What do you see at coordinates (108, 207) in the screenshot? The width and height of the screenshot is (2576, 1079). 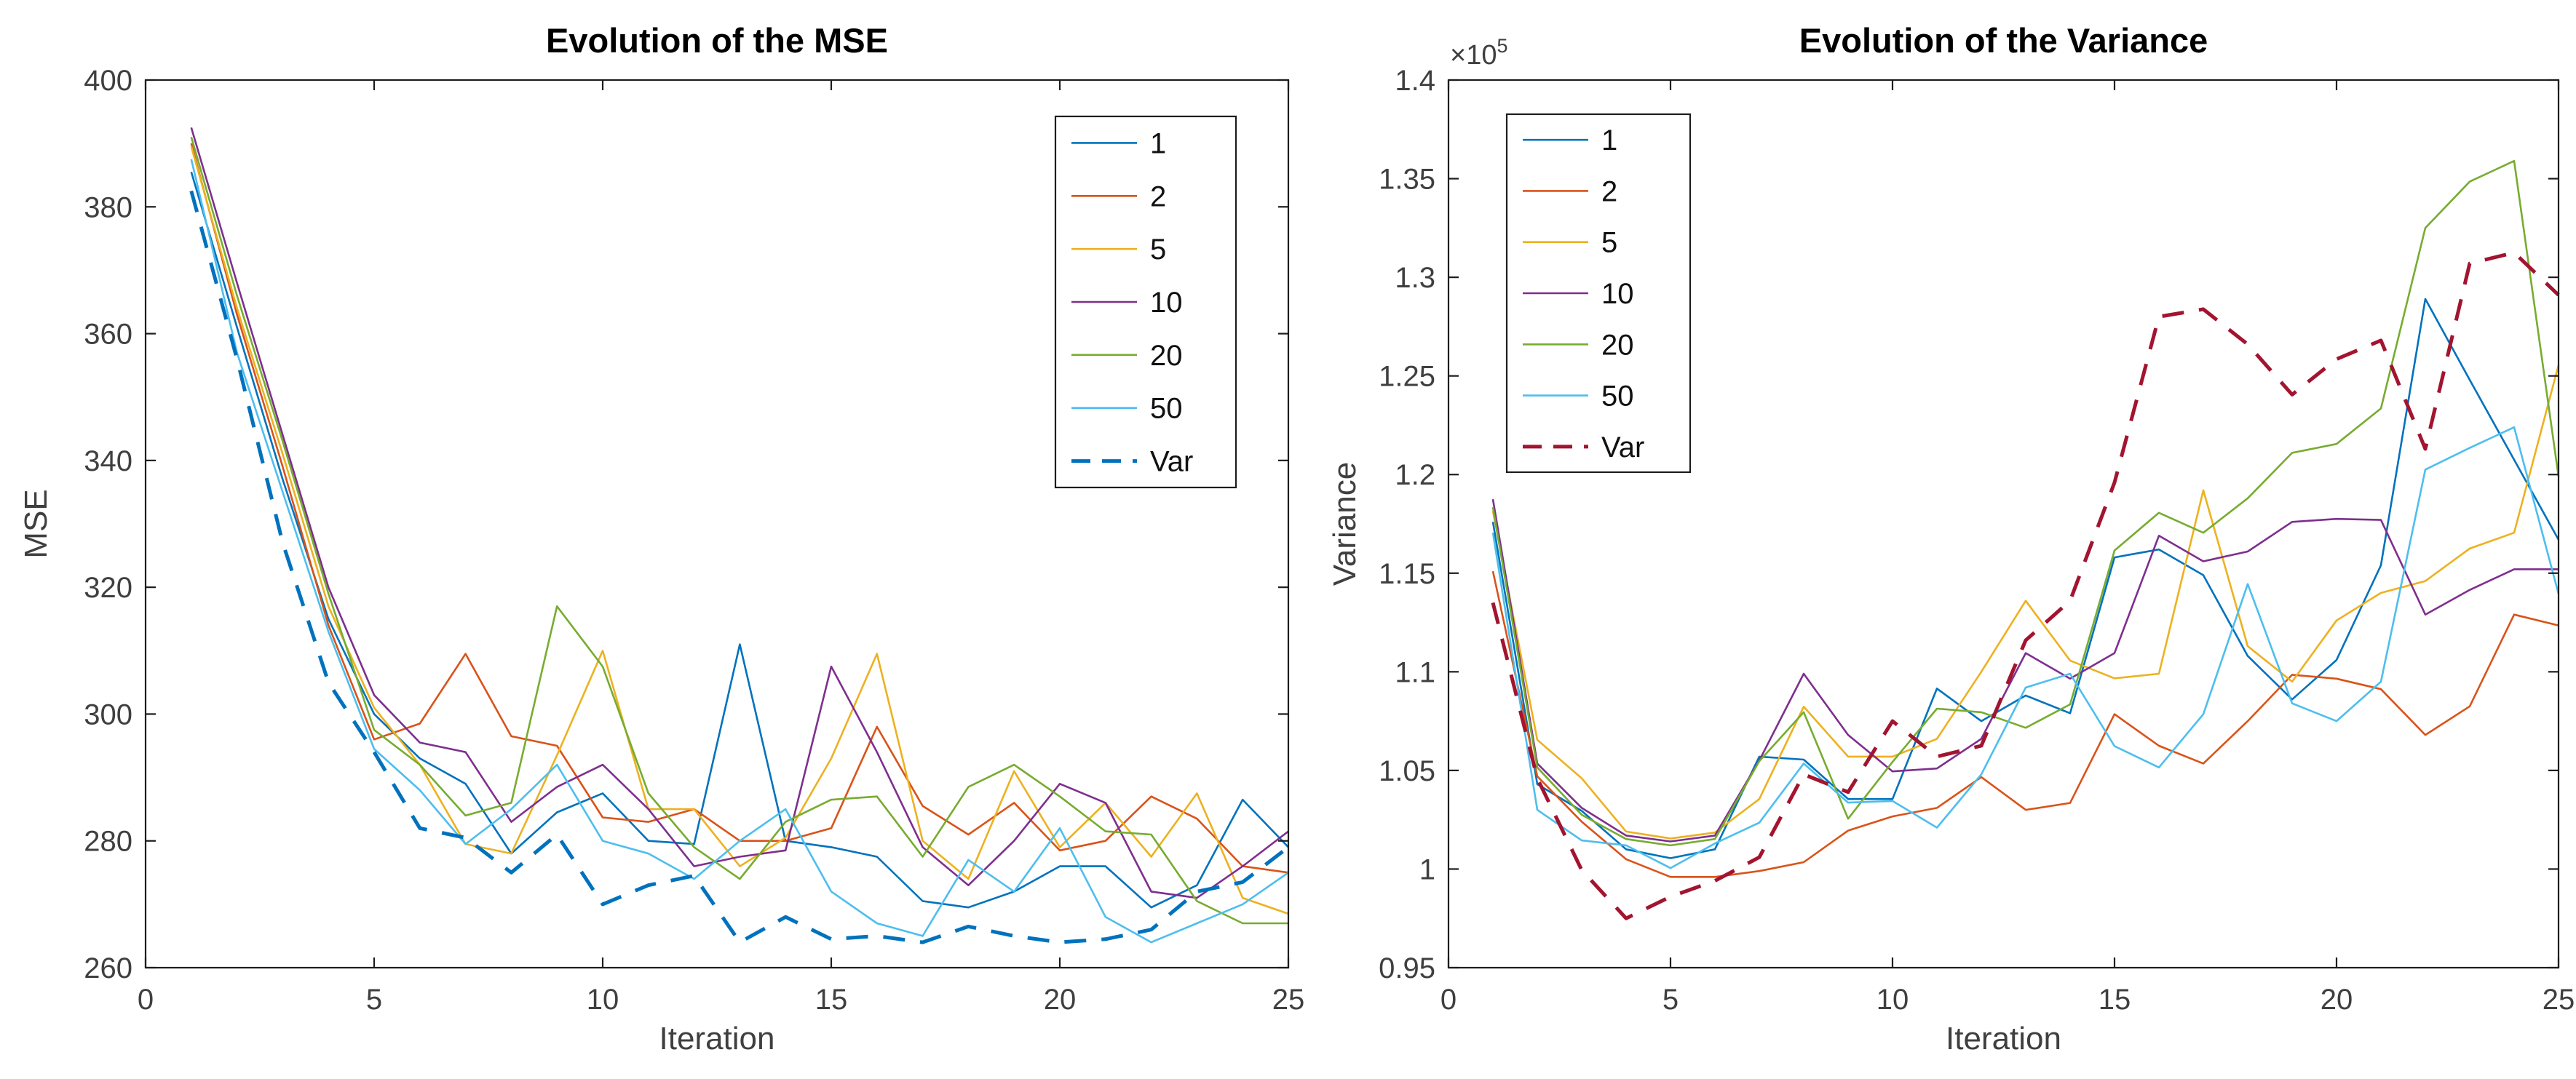 I see `y-tick-label: 380` at bounding box center [108, 207].